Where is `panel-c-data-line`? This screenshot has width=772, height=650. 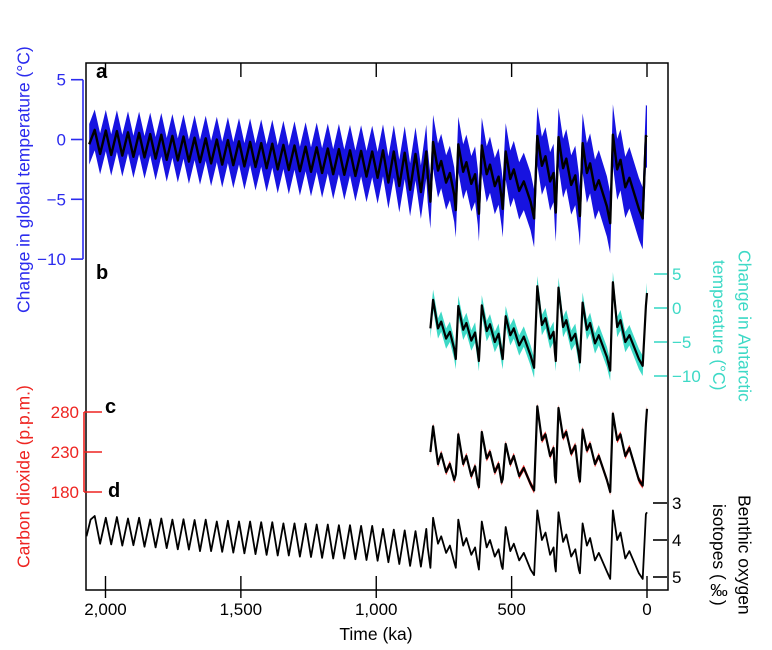 panel-c-data-line is located at coordinates (539, 449).